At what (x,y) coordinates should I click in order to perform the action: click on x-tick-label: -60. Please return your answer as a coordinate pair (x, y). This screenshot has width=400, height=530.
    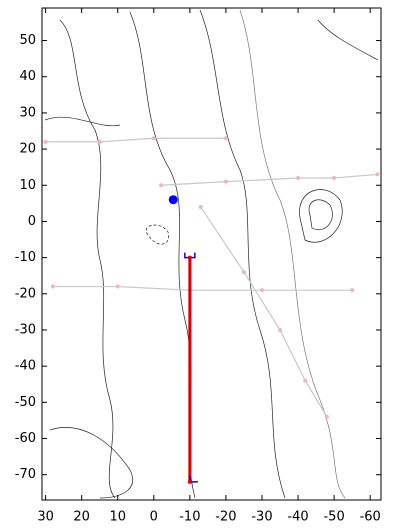
    Looking at the image, I should click on (370, 517).